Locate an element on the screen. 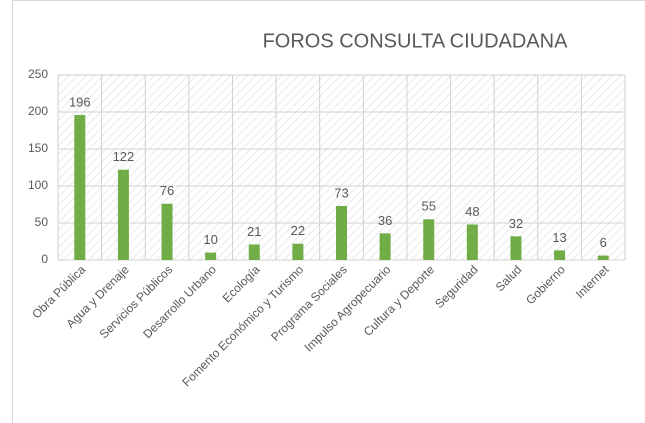 The width and height of the screenshot is (645, 423). chart-title: FOROS CONSULTA CIUDADANA is located at coordinates (416, 41).